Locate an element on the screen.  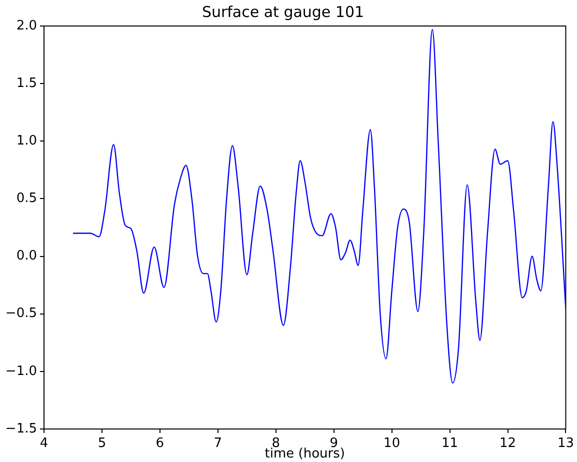
y-tick-label: −1.5 is located at coordinates (21, 428).